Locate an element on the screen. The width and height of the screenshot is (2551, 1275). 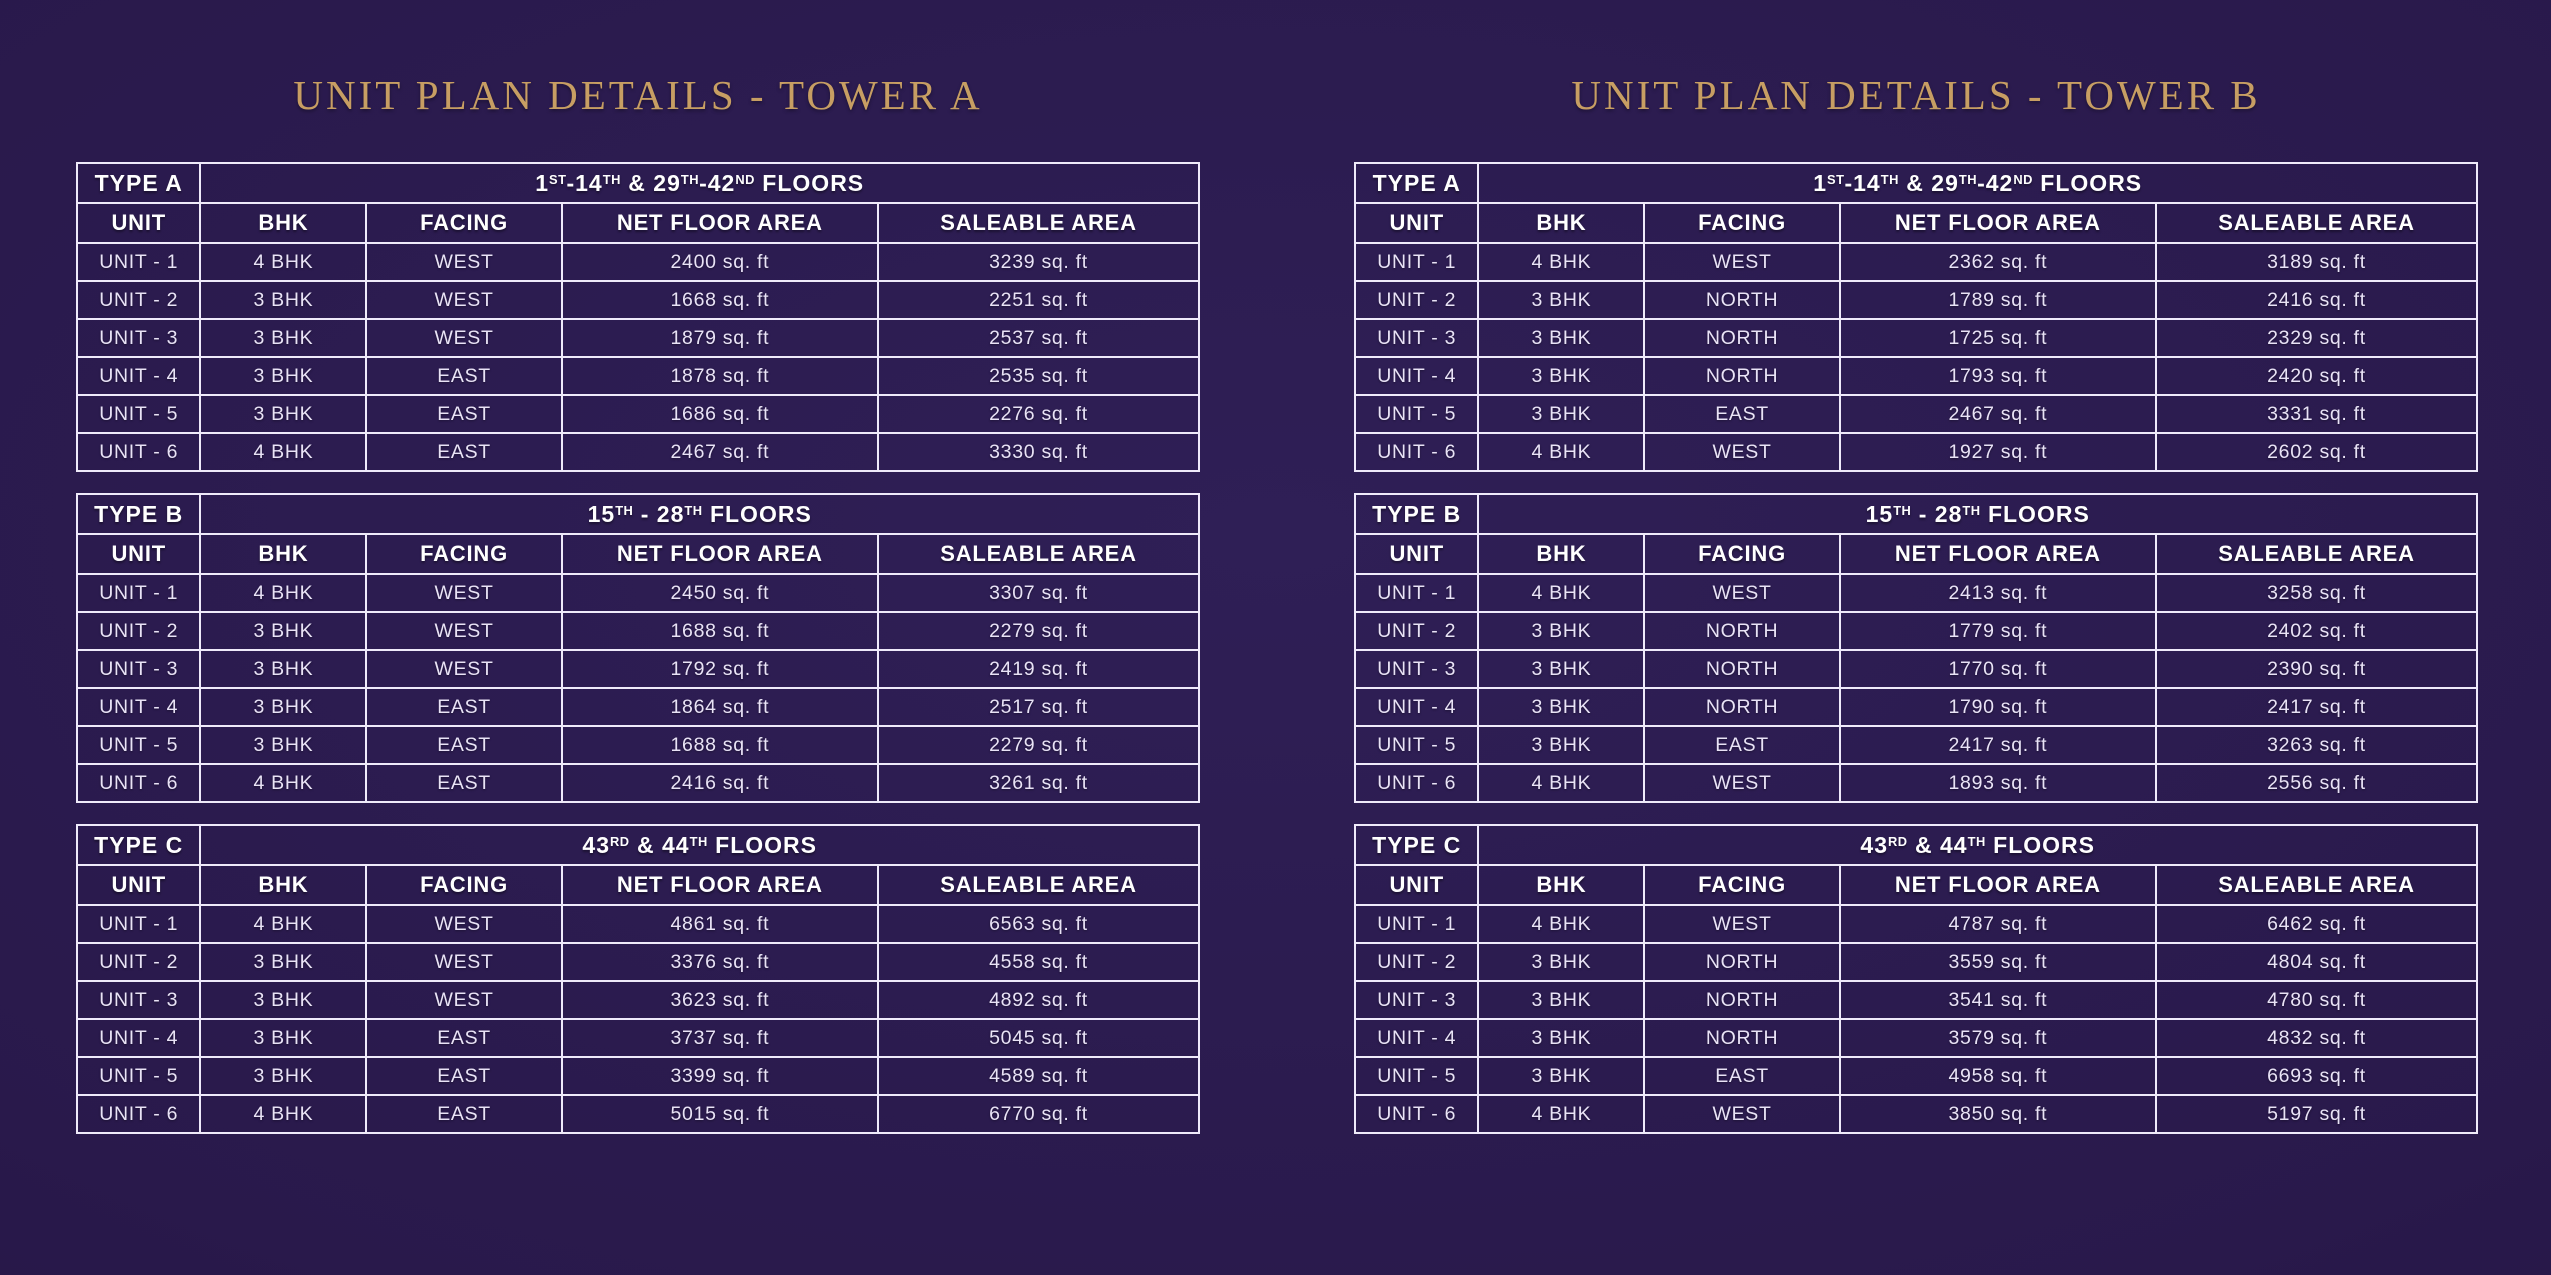
net-floor-area-cell: 3399 sq. ft is located at coordinates (720, 1076).